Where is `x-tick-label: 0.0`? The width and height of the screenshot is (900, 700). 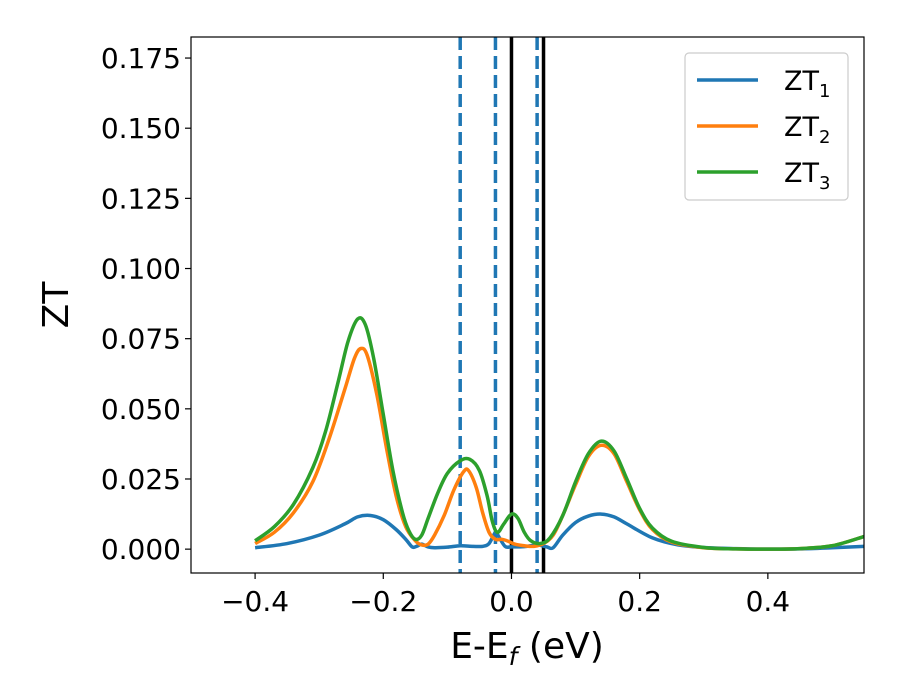 x-tick-label: 0.0 is located at coordinates (511, 601).